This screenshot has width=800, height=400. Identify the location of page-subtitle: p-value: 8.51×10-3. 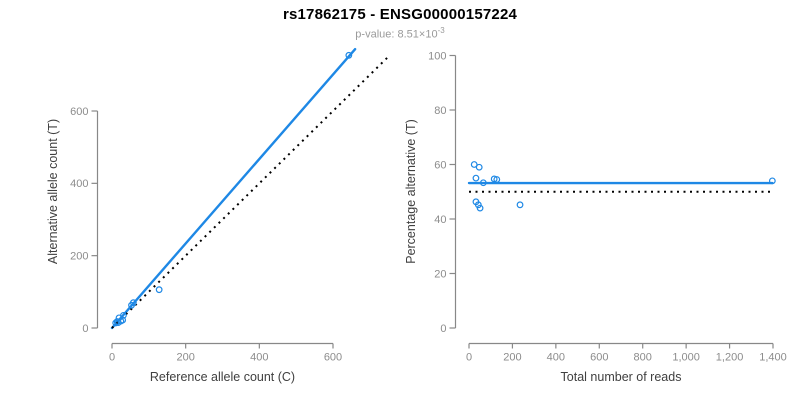
(400, 33).